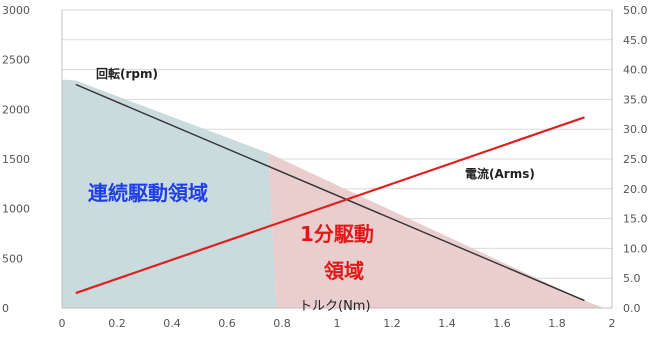 The height and width of the screenshot is (341, 655). I want to click on x-tick-label: 0, so click(62, 323).